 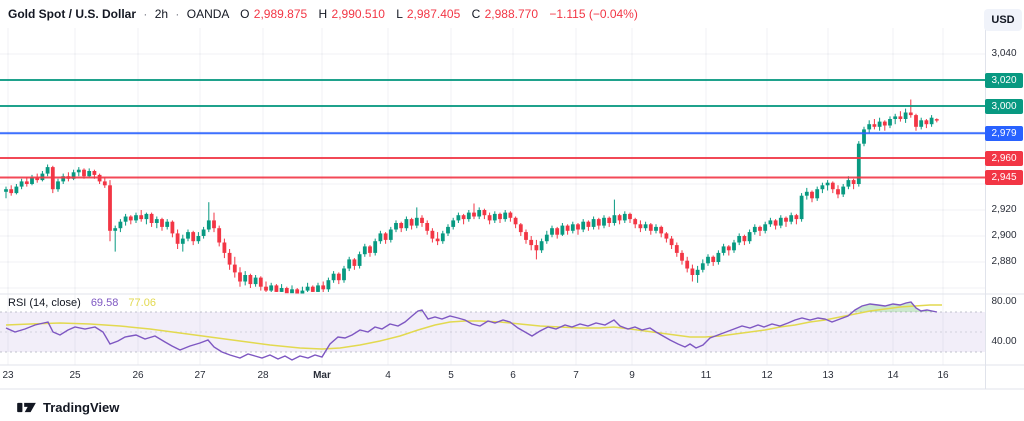 What do you see at coordinates (1004, 158) in the screenshot?
I see `price-level-badge: 2,960` at bounding box center [1004, 158].